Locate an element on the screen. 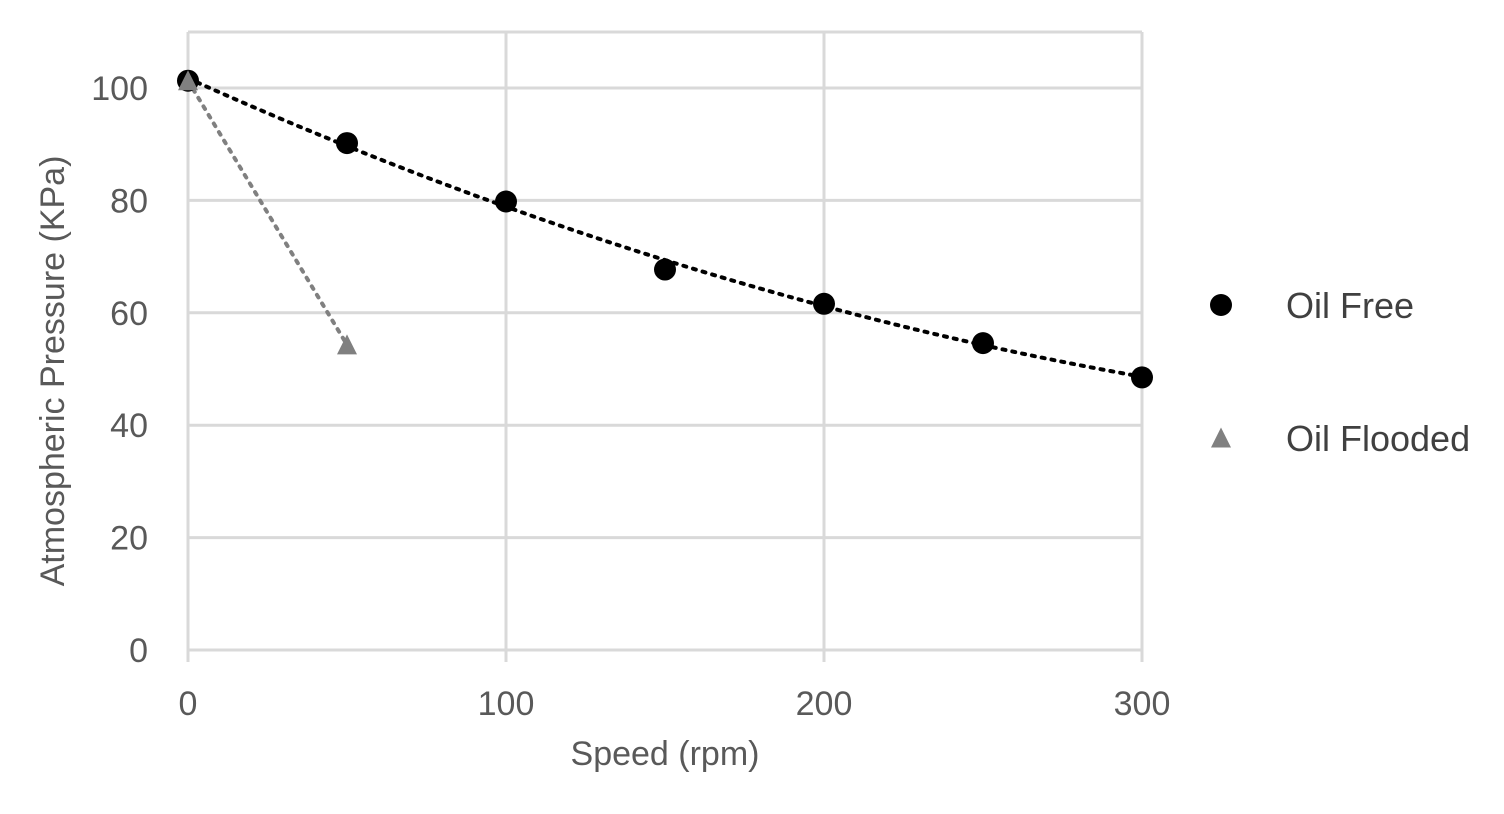 The height and width of the screenshot is (814, 1504). y-tick-label: 60 is located at coordinates (129, 314).